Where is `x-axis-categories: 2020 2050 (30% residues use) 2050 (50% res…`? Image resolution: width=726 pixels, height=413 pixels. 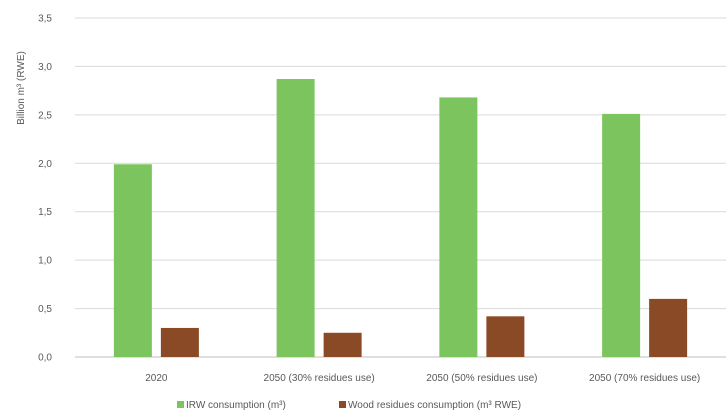
x-axis-categories: 2020 2050 (30% residues use) 2050 (50% res… is located at coordinates (422, 378).